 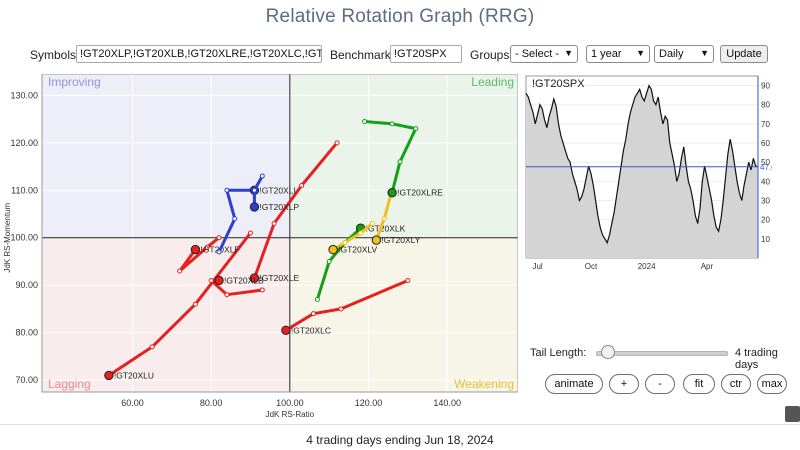 What do you see at coordinates (69, 384) in the screenshot?
I see `quadrant-label-lagging: Lagging` at bounding box center [69, 384].